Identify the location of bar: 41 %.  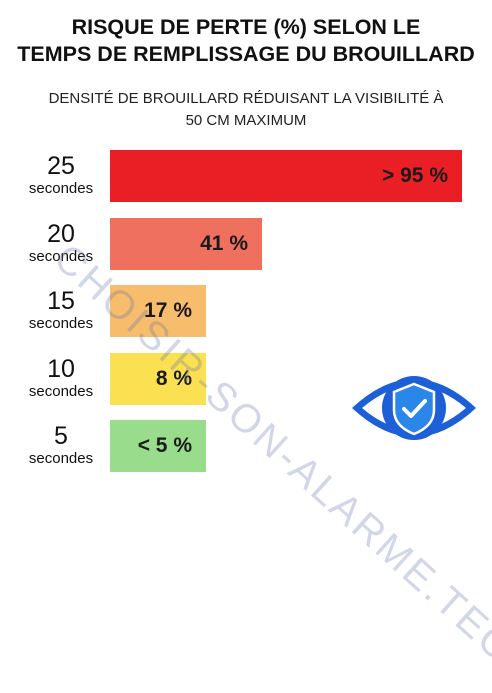
(186, 243).